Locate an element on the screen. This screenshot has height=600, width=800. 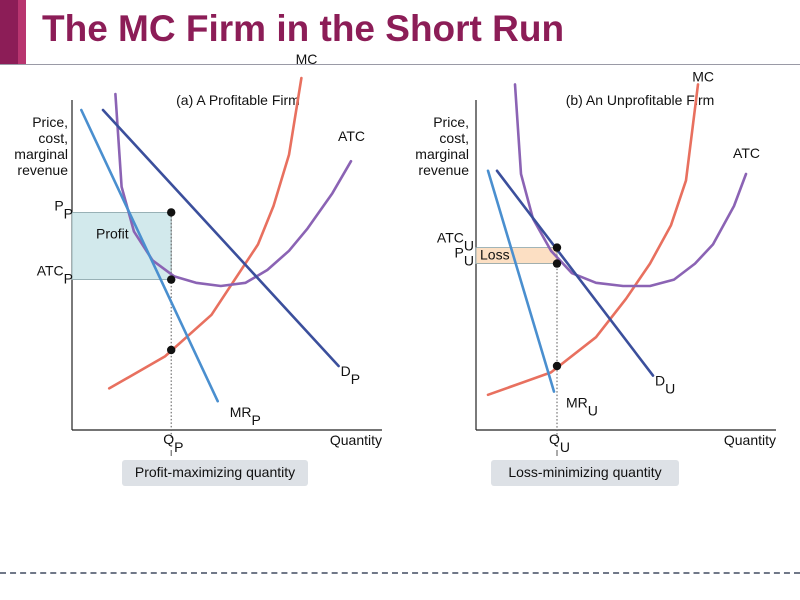
title-accent-dark is located at coordinates (9, 32).